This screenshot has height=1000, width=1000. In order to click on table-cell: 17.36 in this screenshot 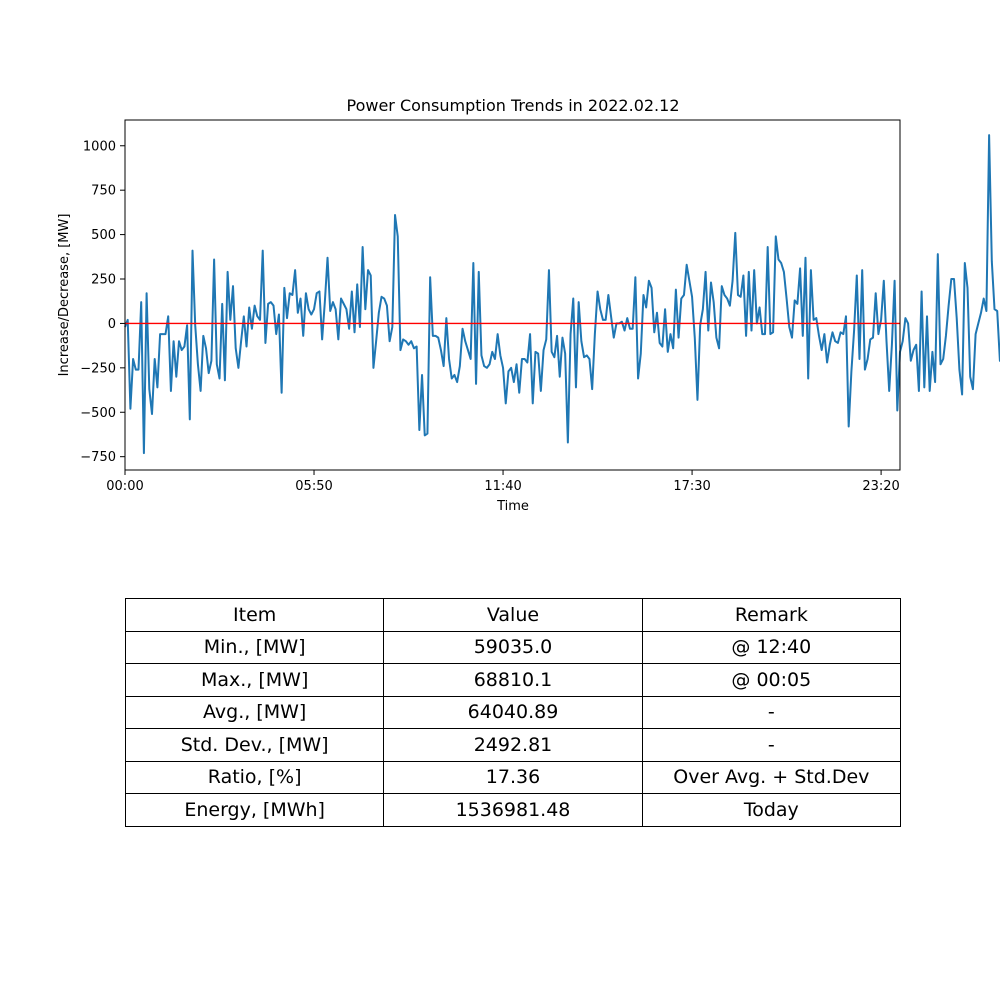, I will do `click(513, 777)`.